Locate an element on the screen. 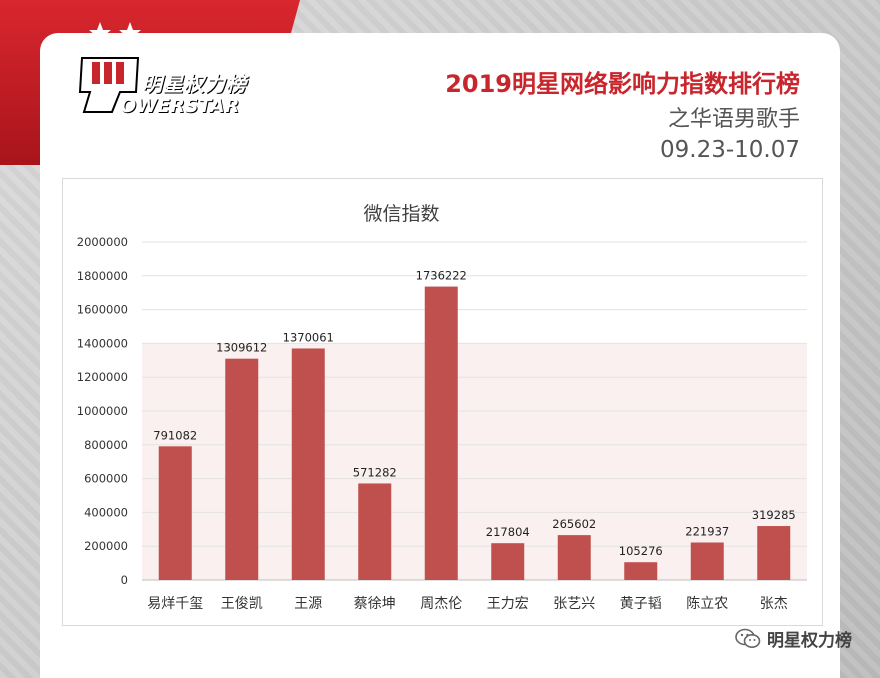 The image size is (880, 678). footer-account: 明星权力榜 is located at coordinates (793, 638).